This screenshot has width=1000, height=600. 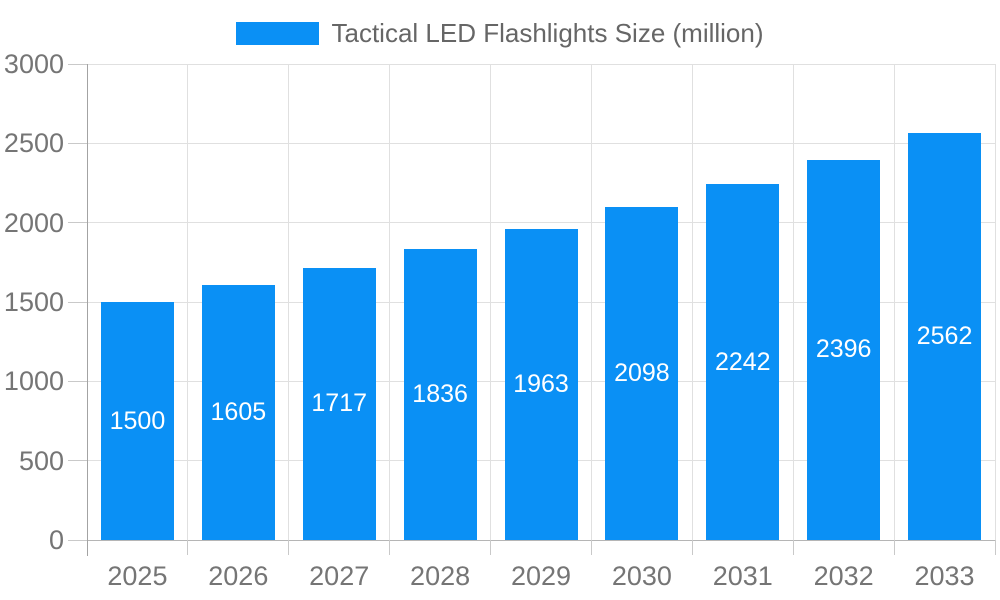 I want to click on bar-value-label: 1836, so click(x=440, y=393).